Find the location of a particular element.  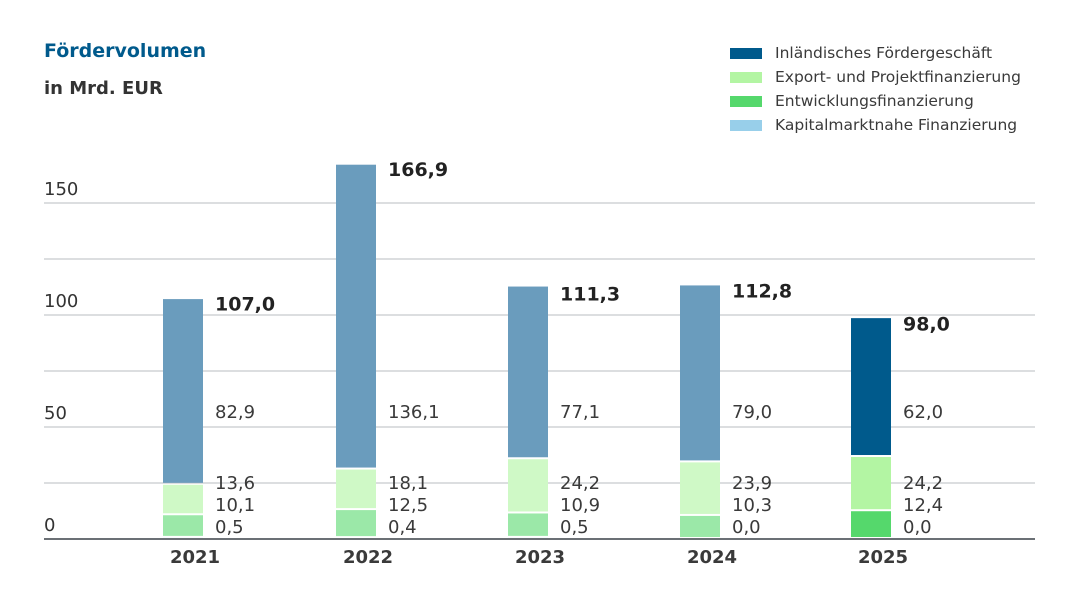

x-tick-label: 2021 is located at coordinates (195, 557).